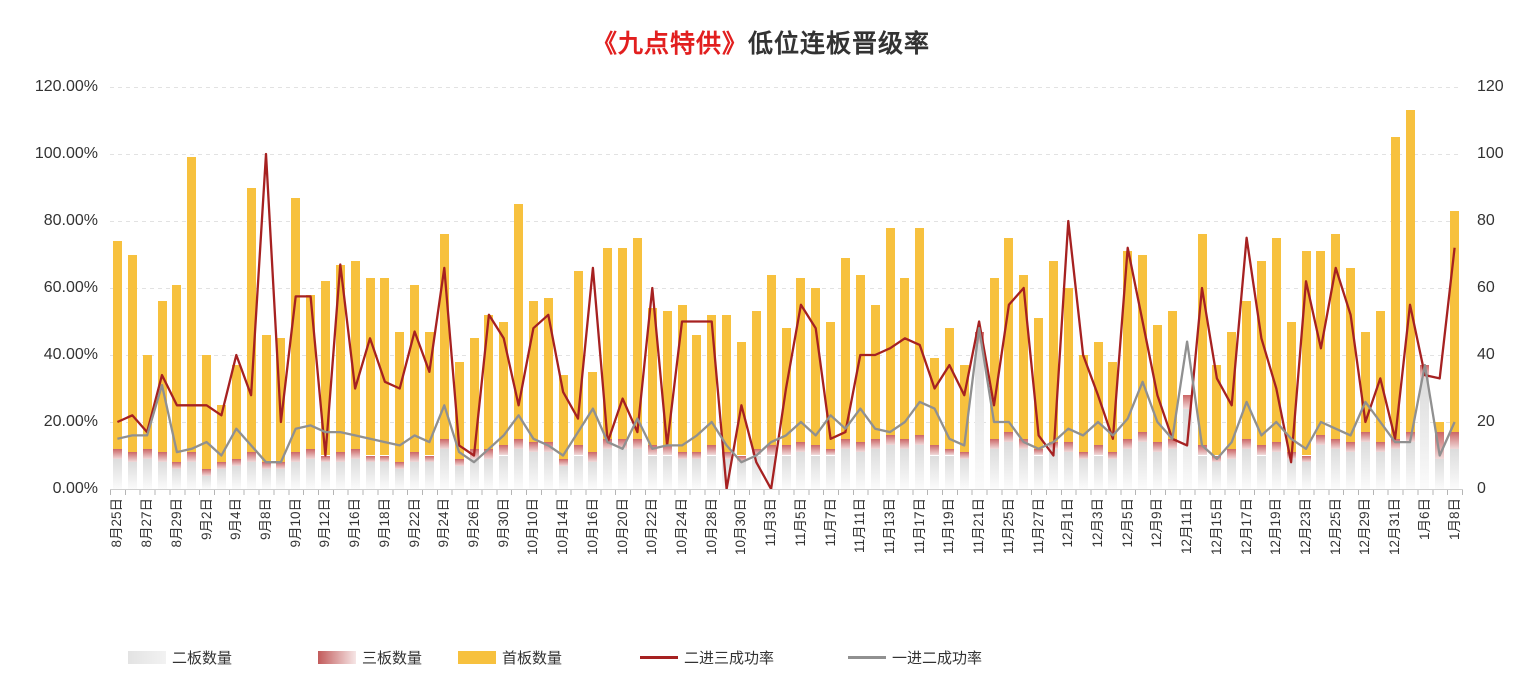 The image size is (1522, 688). I want to click on x-axis-label: 1月8日, so click(1454, 519).